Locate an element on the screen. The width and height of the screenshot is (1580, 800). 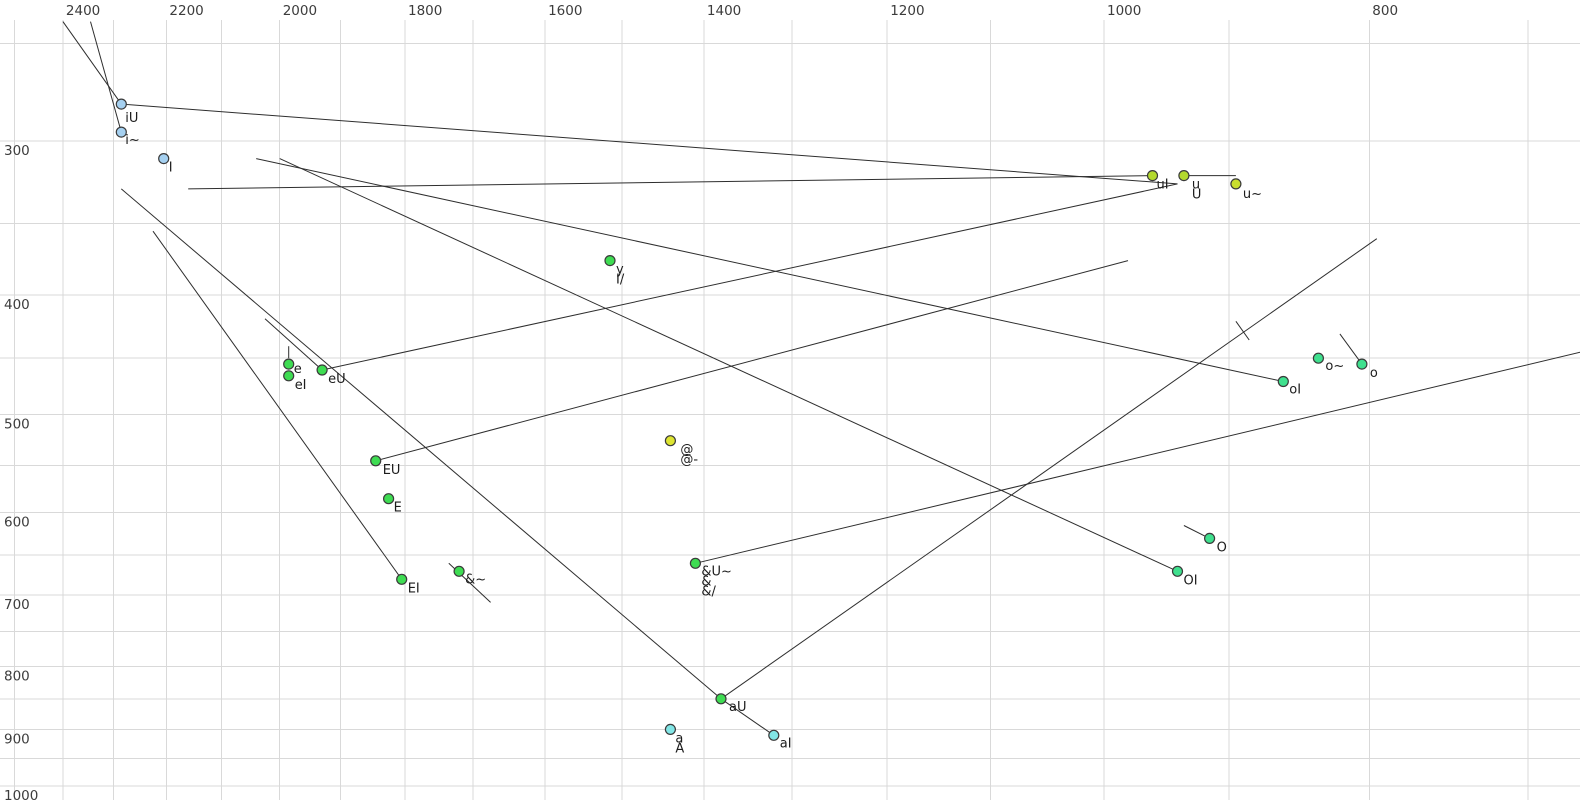
vowel-label-aU: aU is located at coordinates (737, 707).